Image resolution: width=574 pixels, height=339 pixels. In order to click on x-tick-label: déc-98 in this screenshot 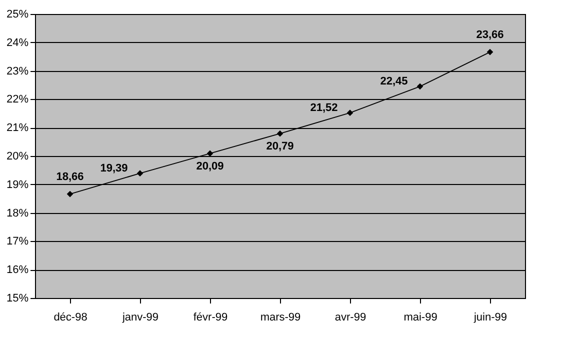, I will do `click(71, 318)`.